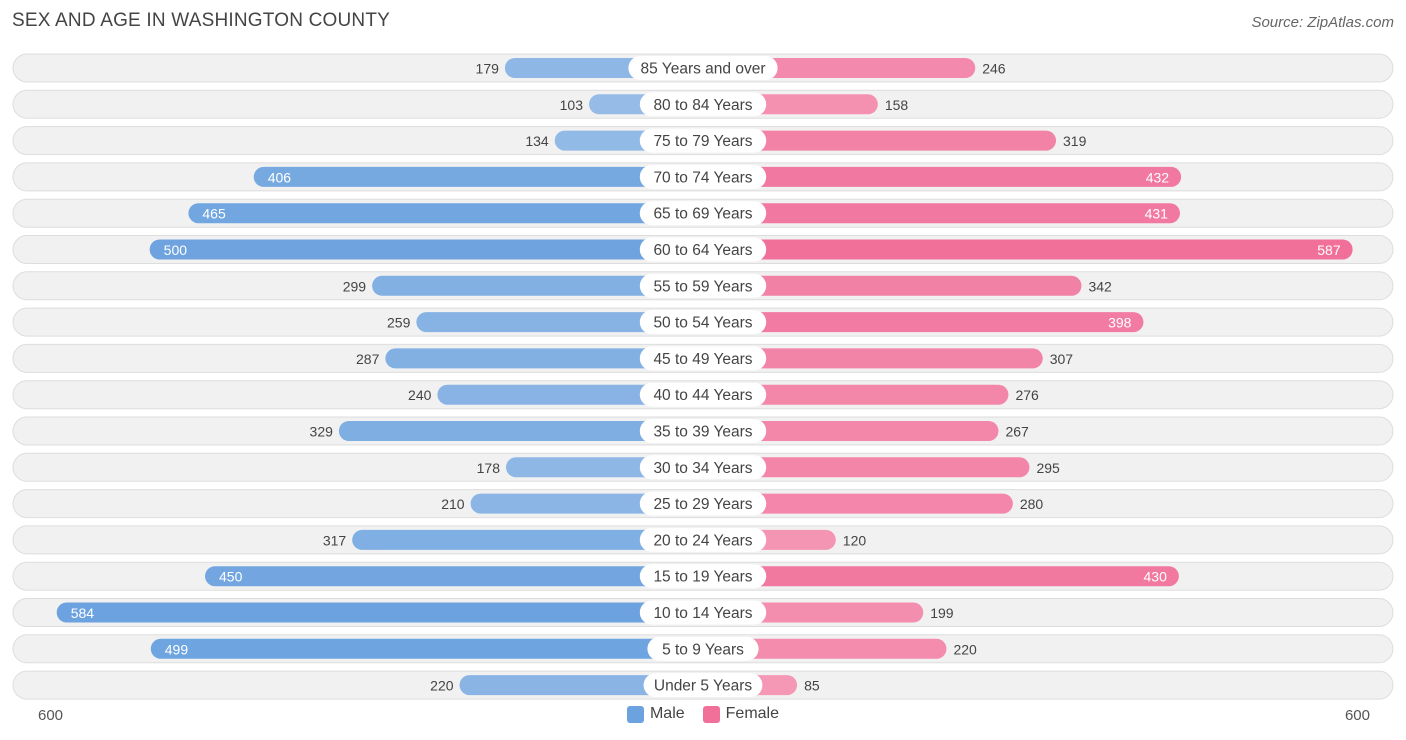 The image size is (1406, 740). I want to click on female-value-label: 430, so click(1156, 577).